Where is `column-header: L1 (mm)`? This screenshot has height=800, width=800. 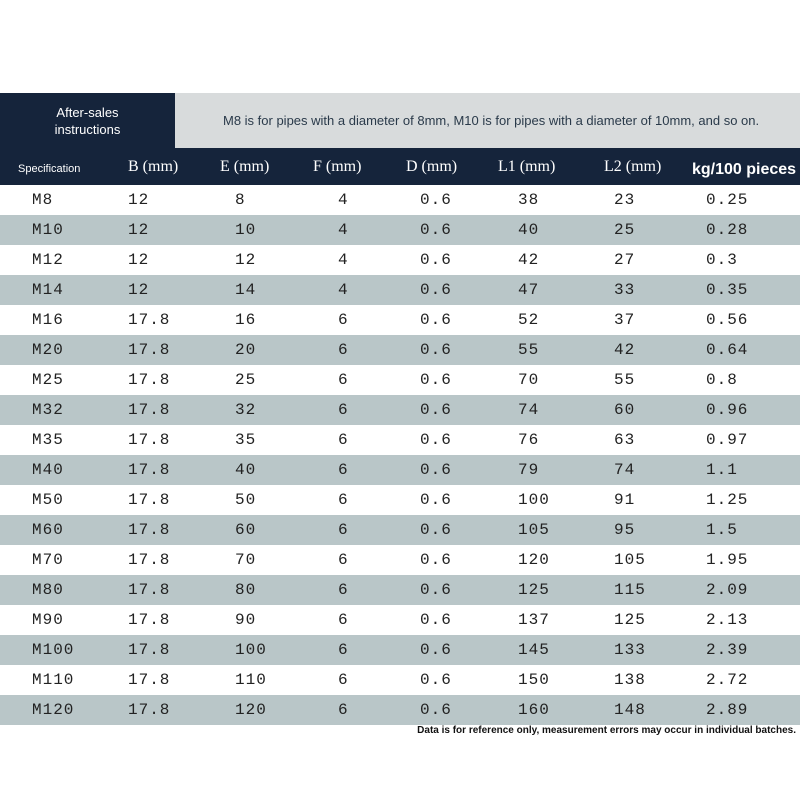
column-header: L1 (mm) is located at coordinates (527, 166).